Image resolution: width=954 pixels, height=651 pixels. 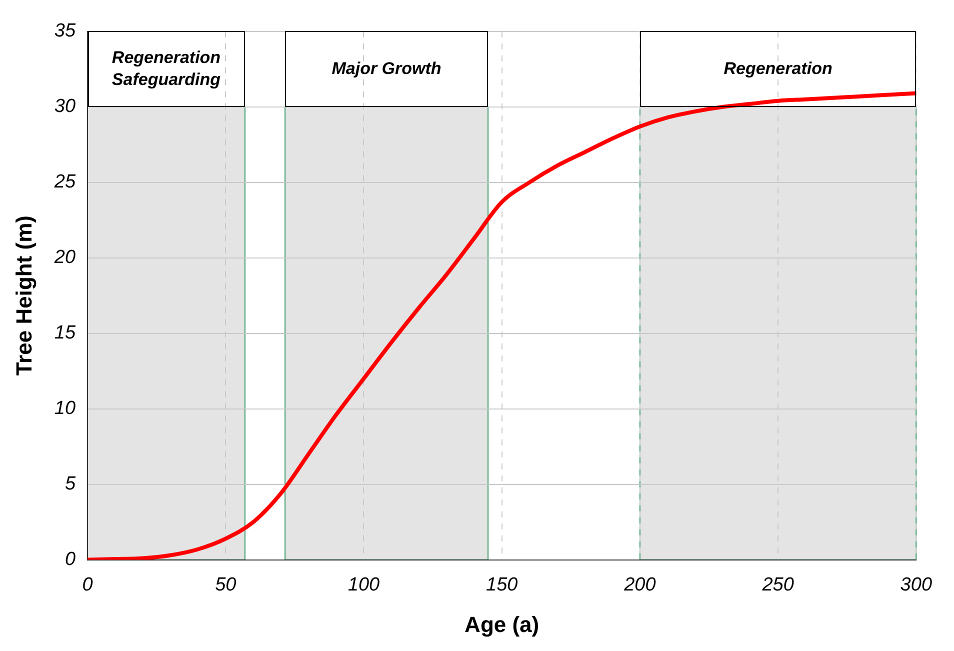 I want to click on band-label: Regeneration, so click(x=778, y=69).